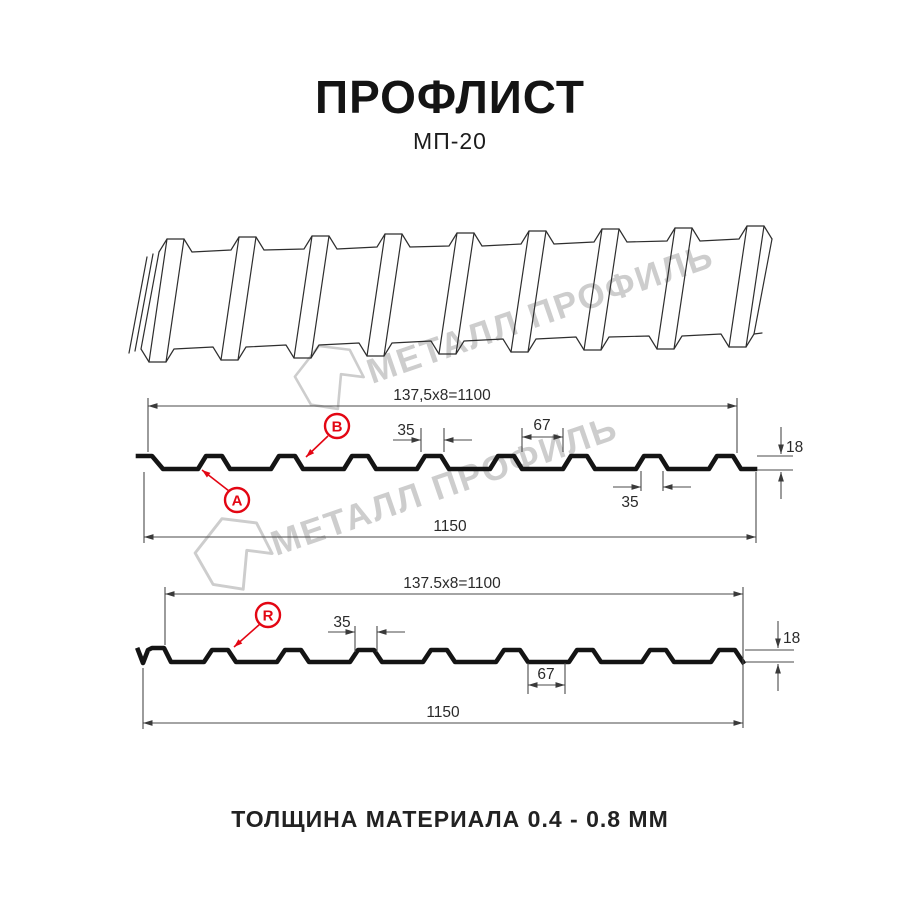 The width and height of the screenshot is (900, 900). I want to click on watermark-upper: МЕТАЛЛ ПРОФИЛЬ, so click(506, 323).